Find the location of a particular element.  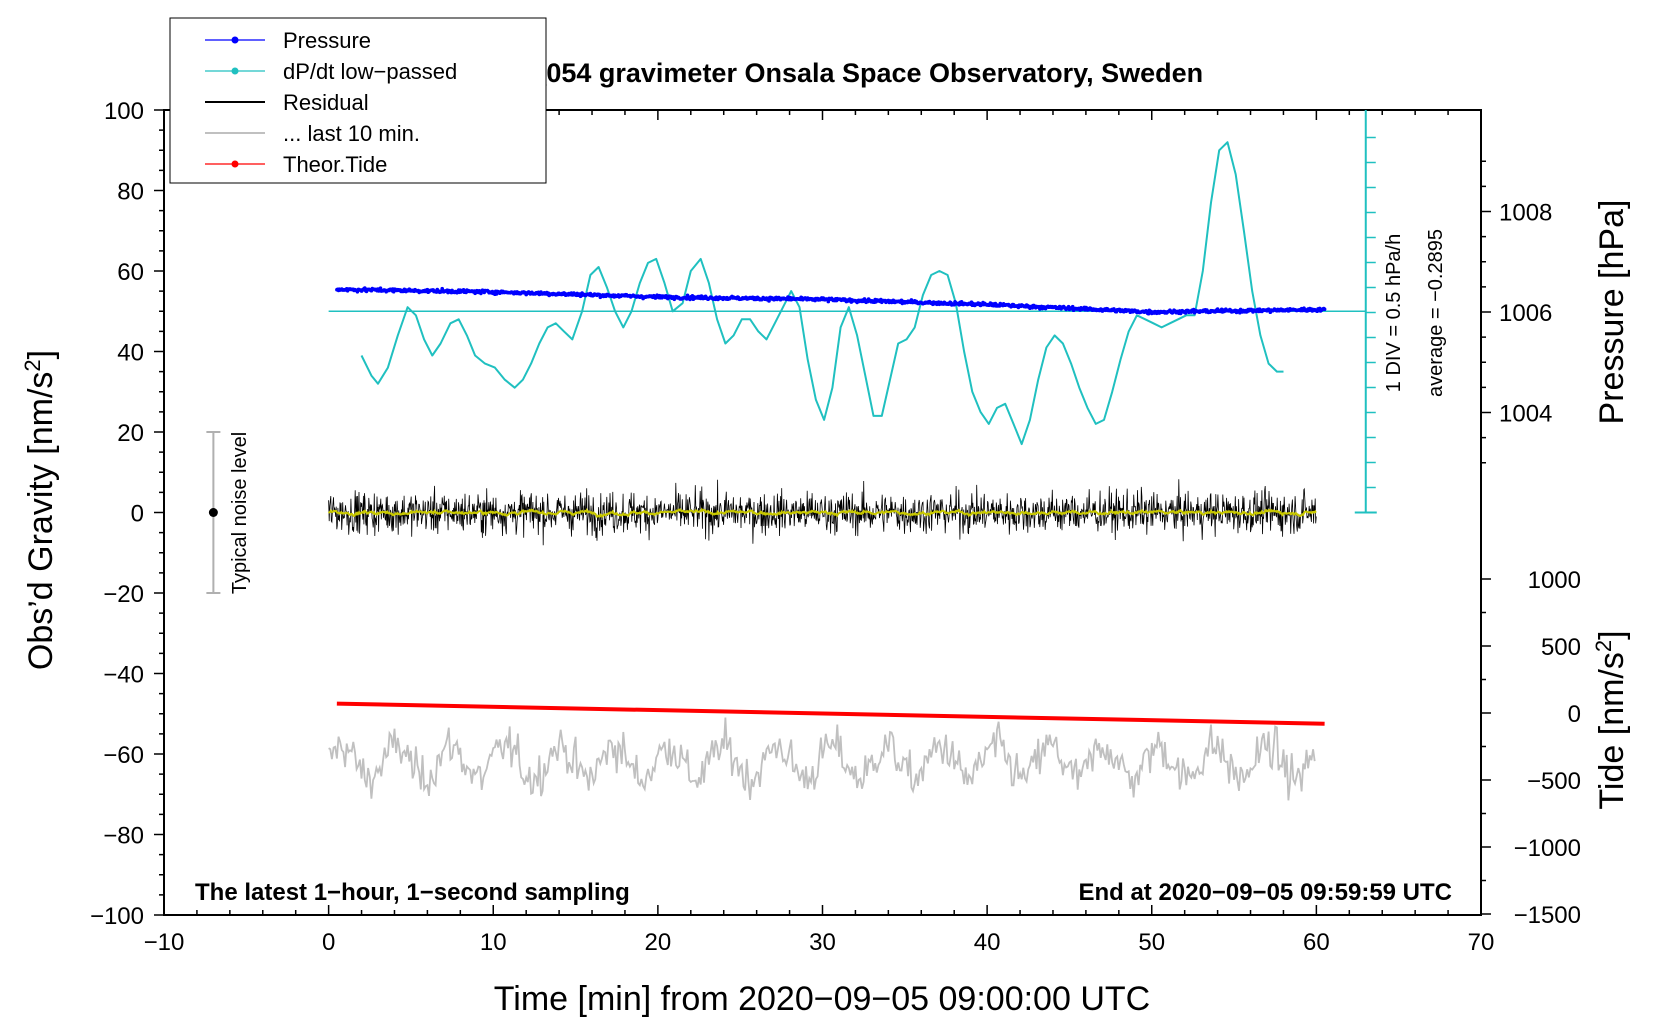

pressure-series is located at coordinates (831, 301).